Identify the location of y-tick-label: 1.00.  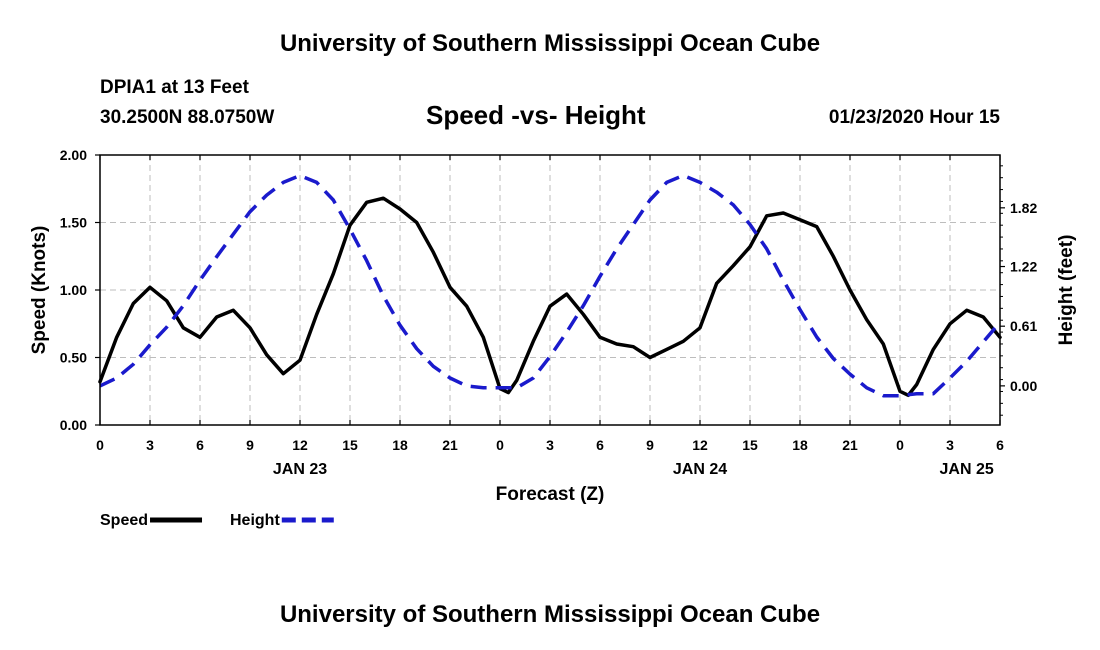
(73, 290).